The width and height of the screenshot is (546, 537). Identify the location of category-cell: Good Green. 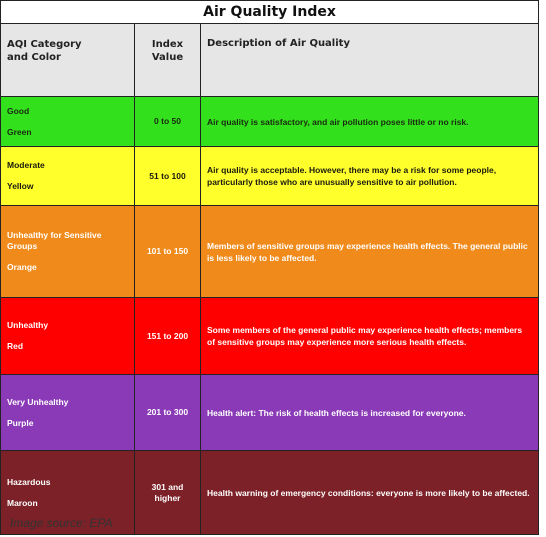
(67, 121).